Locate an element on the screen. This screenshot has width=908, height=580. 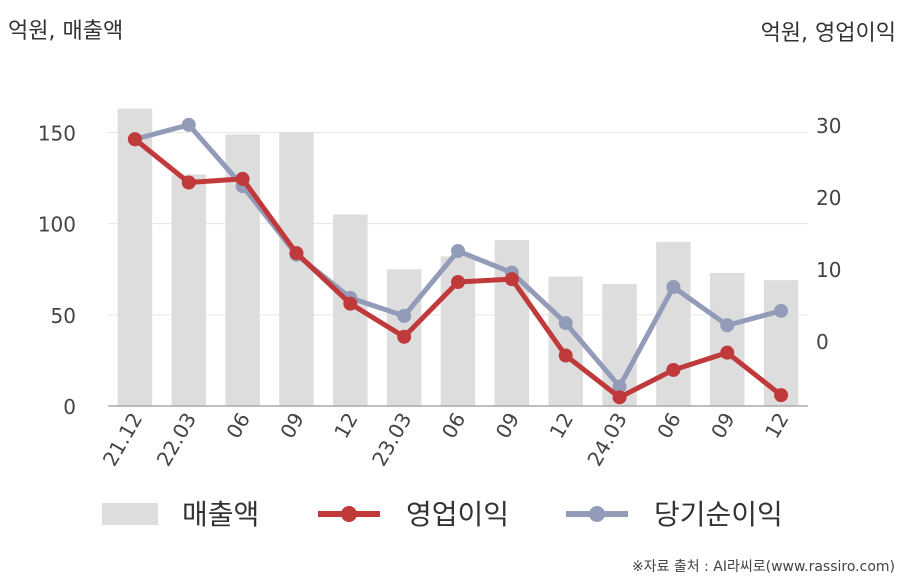
x-axis-ticks: 21.12 22.03 06 09 12 23.03 06 09 12 24.03 06 09 12 is located at coordinates (446, 440).